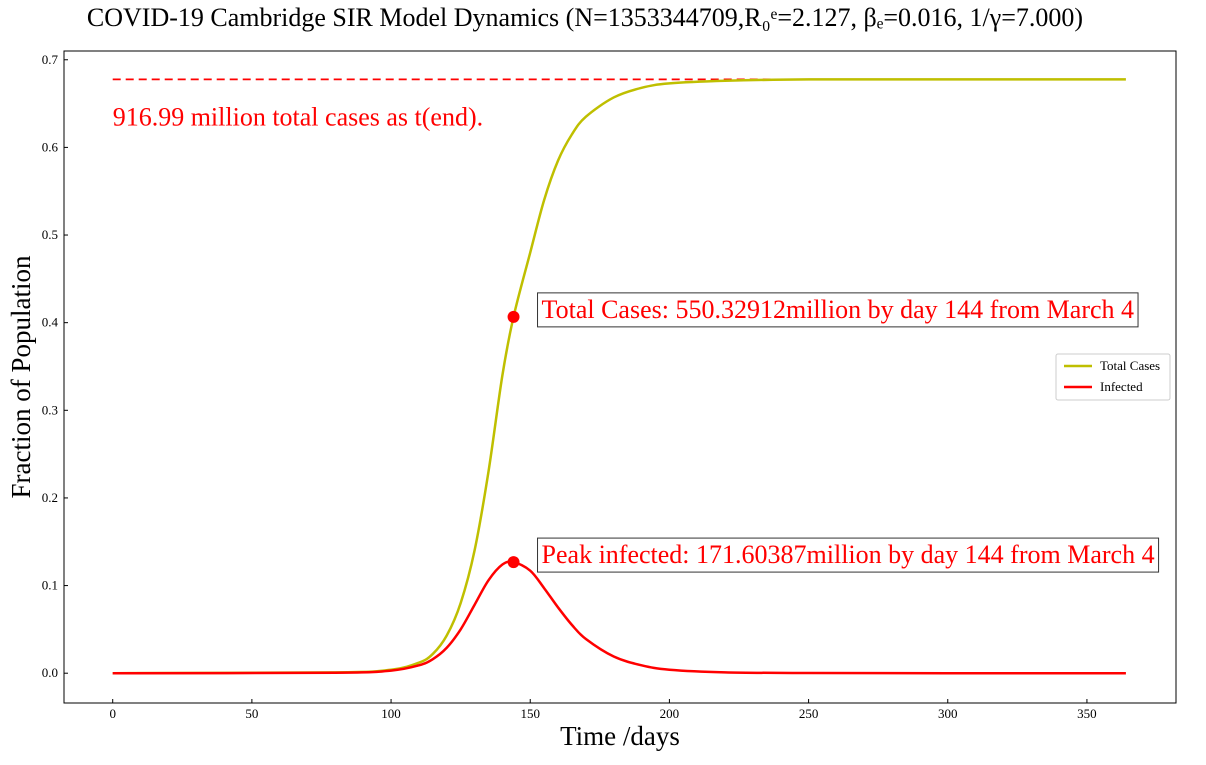 The height and width of the screenshot is (765, 1206). I want to click on legend-label-total-cases: Total Cases, so click(1130, 365).